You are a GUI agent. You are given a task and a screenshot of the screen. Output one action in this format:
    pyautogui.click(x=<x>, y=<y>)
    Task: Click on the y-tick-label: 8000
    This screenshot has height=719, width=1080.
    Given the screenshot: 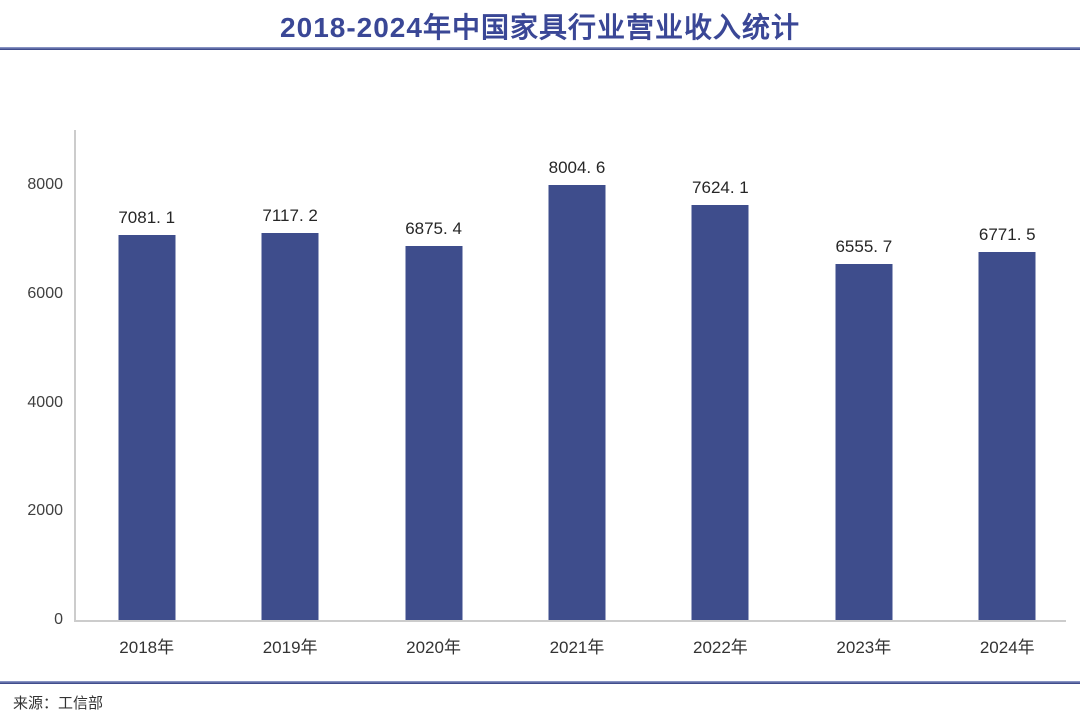 What is the action you would take?
    pyautogui.click(x=45, y=184)
    